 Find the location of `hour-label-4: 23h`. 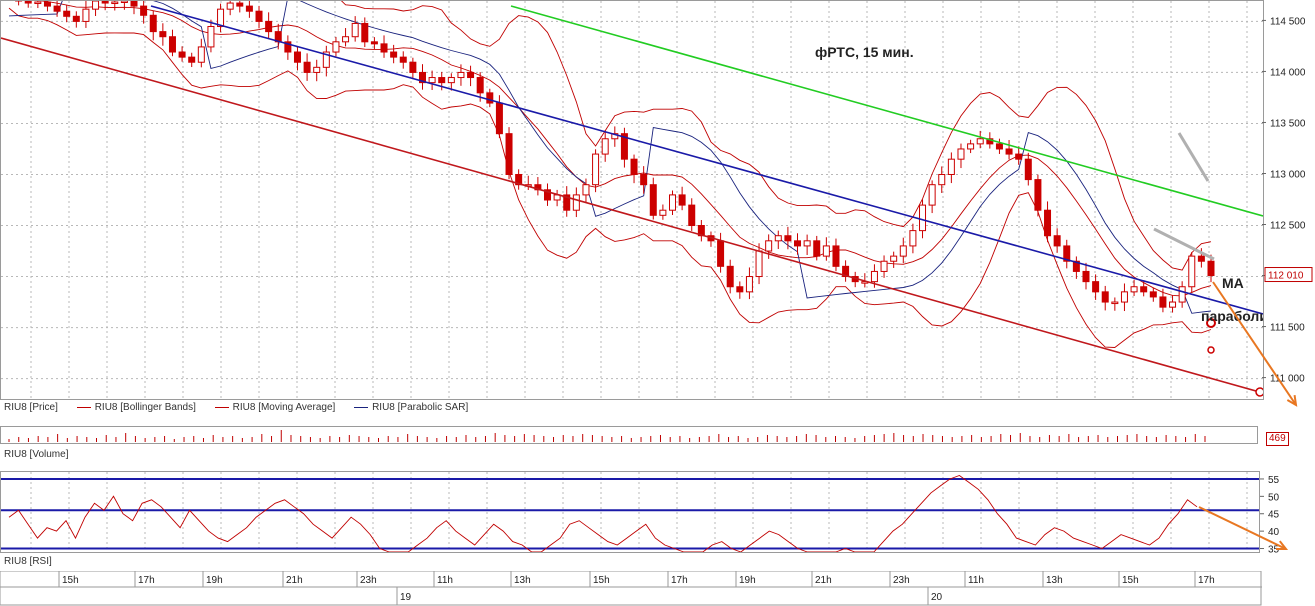

hour-label-4: 23h is located at coordinates (368, 580).